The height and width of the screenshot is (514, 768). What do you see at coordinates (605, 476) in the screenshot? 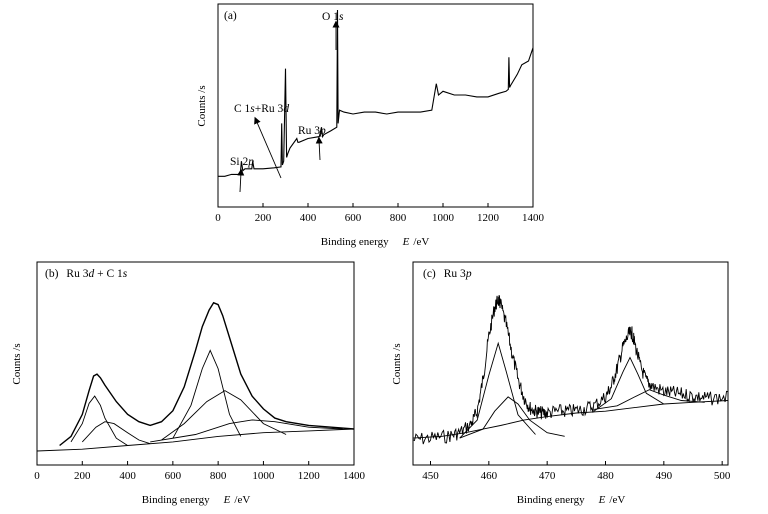
I see `x-tick-label-480: 480` at bounding box center [605, 476].